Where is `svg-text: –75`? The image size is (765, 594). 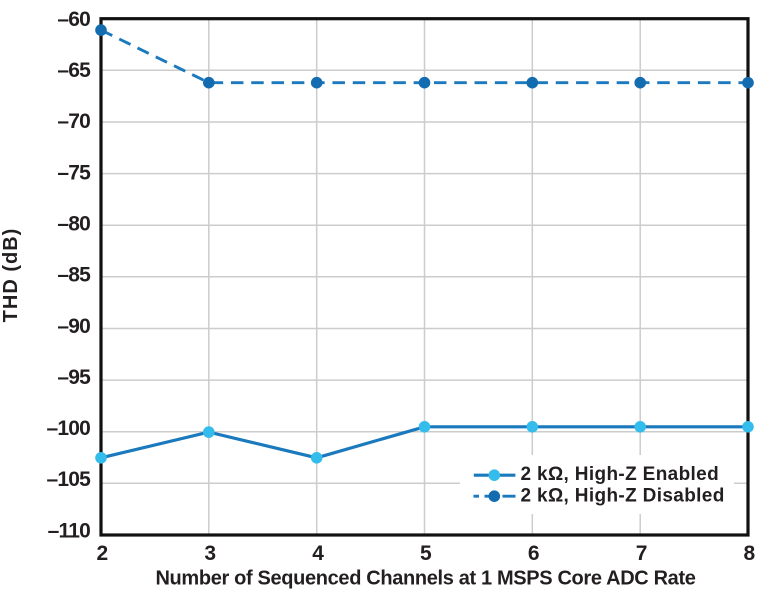
svg-text: –75 is located at coordinates (74, 172).